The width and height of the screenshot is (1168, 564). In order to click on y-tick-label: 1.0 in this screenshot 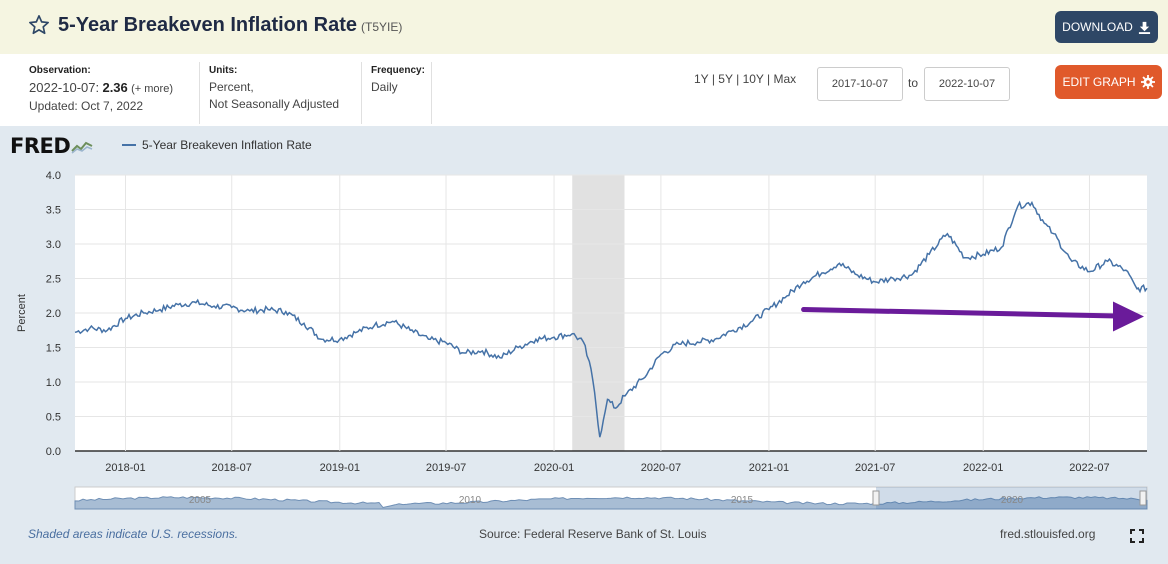, I will do `click(53, 383)`.